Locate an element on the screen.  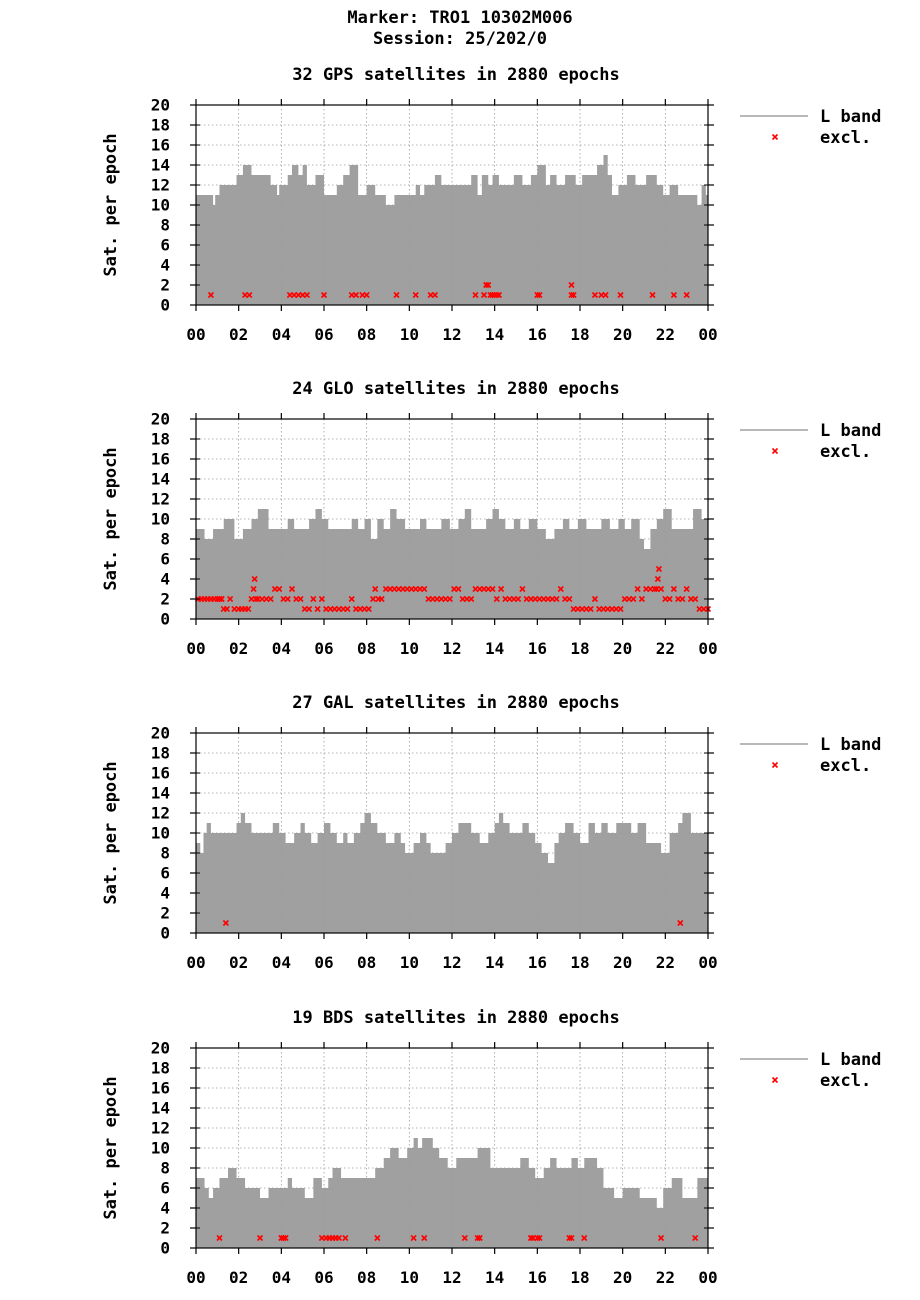
legend-band-label: L band is located at coordinates (850, 431).